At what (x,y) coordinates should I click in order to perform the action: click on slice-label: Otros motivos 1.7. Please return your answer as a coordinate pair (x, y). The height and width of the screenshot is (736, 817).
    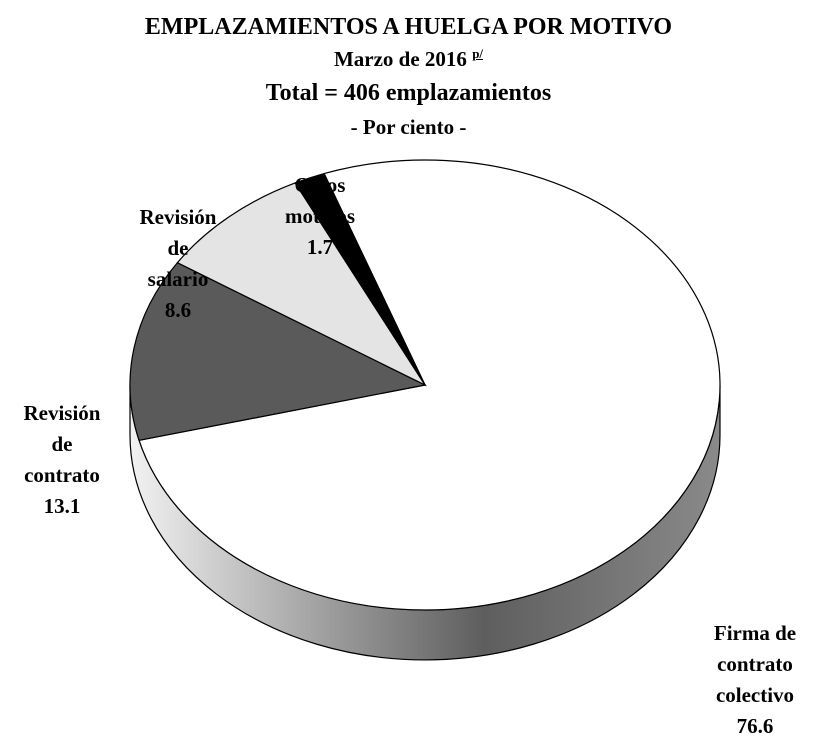
    Looking at the image, I should click on (320, 216).